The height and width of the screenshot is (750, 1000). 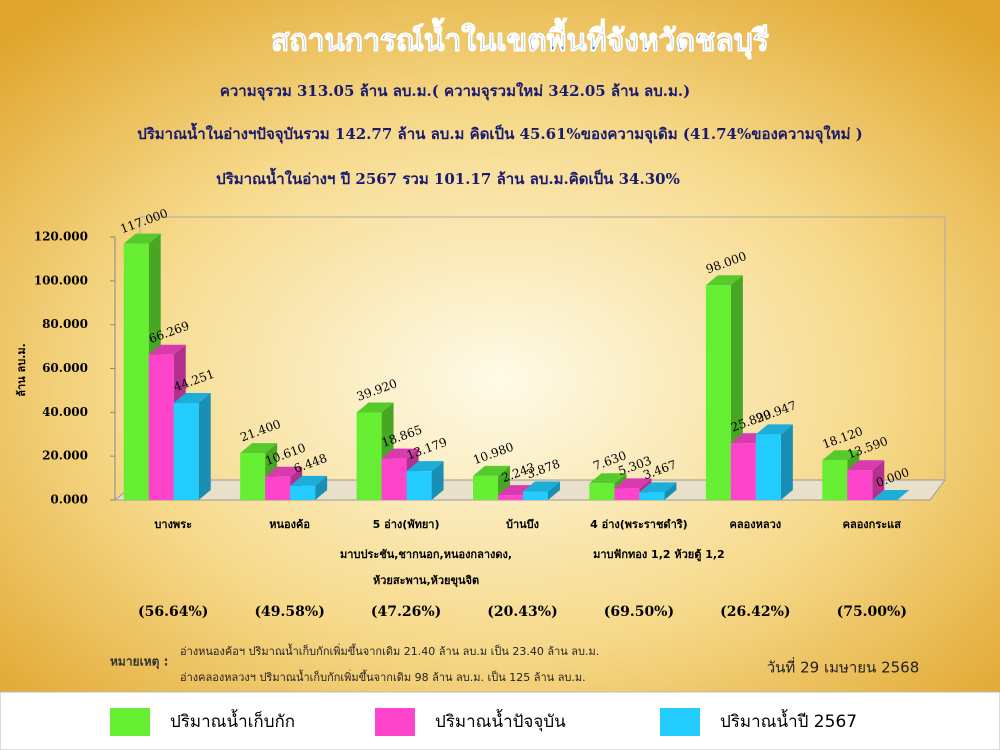 I want to click on legend-band, so click(x=500, y=720).